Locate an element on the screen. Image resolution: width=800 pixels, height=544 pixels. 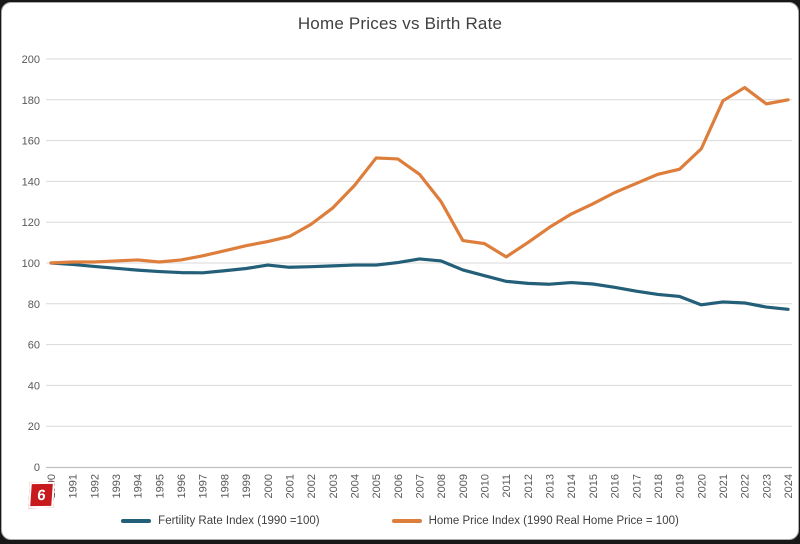
x-tick-label: 1997 is located at coordinates (204, 486).